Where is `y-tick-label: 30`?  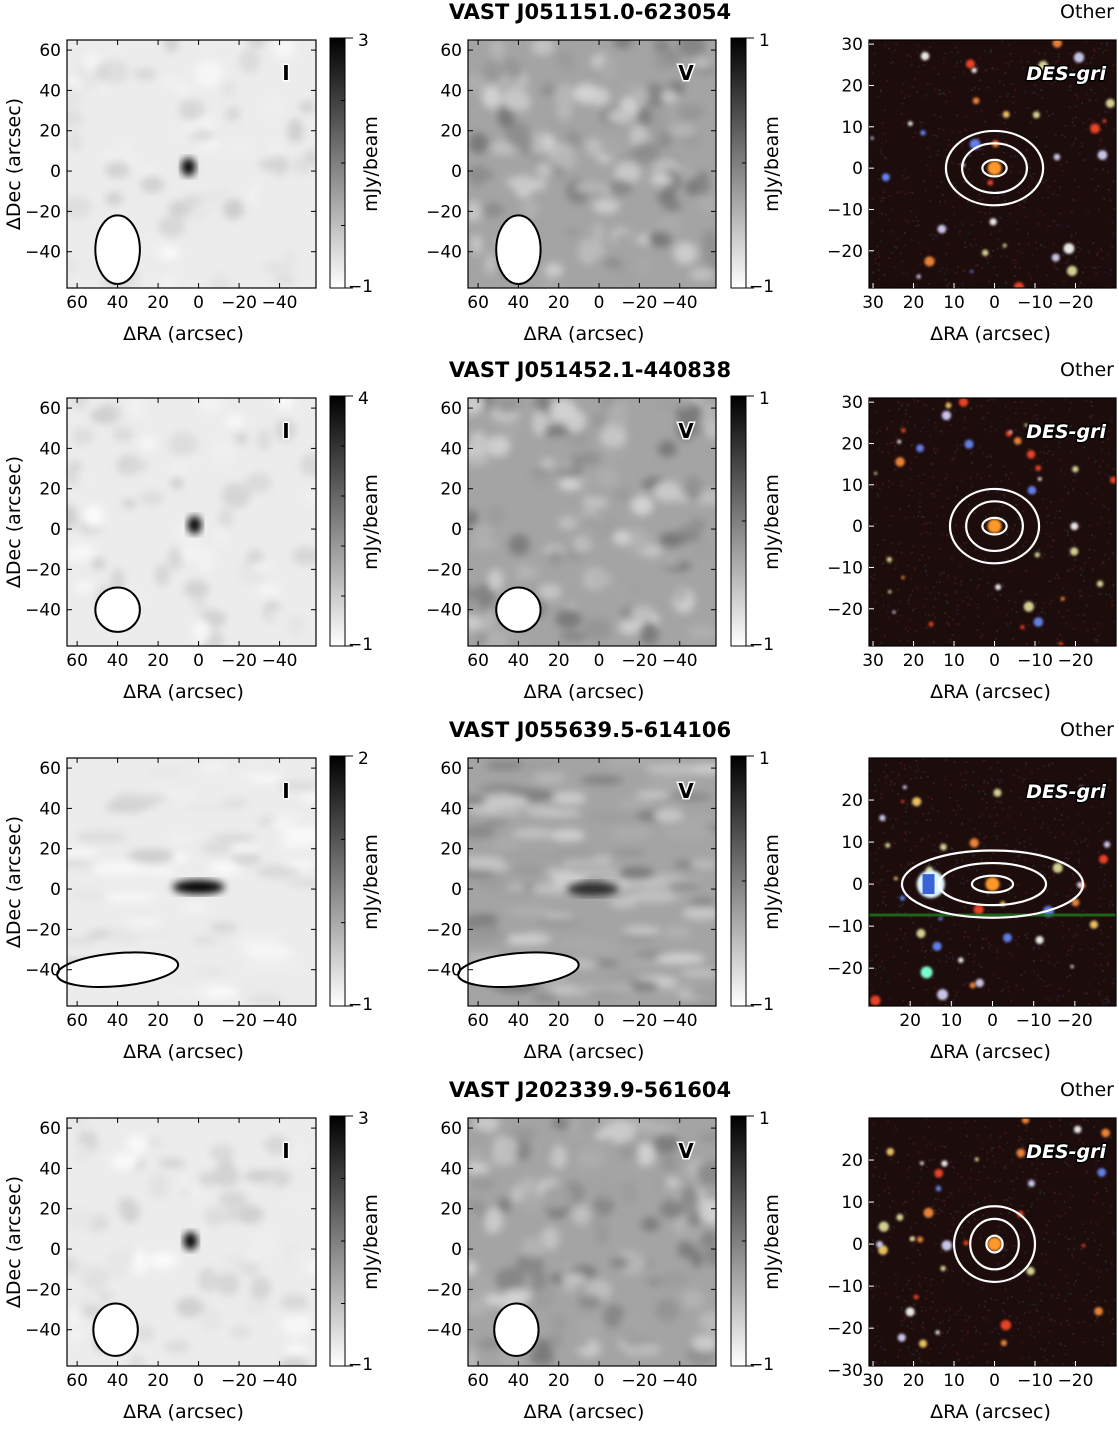
y-tick-label: 30 is located at coordinates (852, 403).